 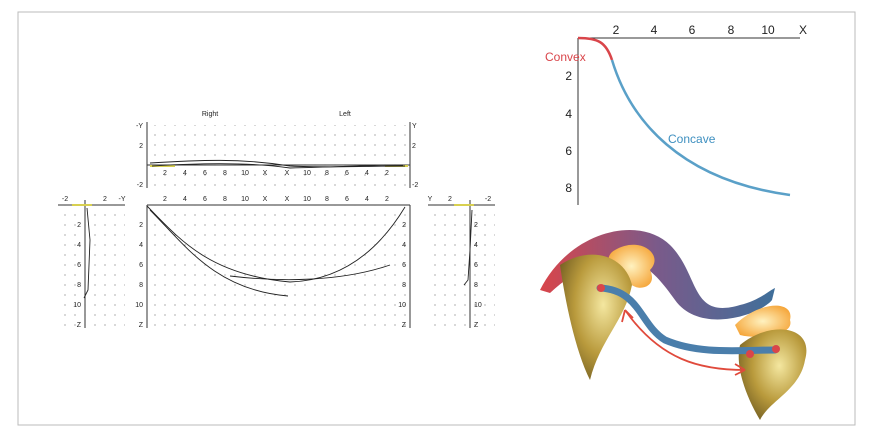 What do you see at coordinates (616, 30) in the screenshot?
I see `x-tick-label: 2` at bounding box center [616, 30].